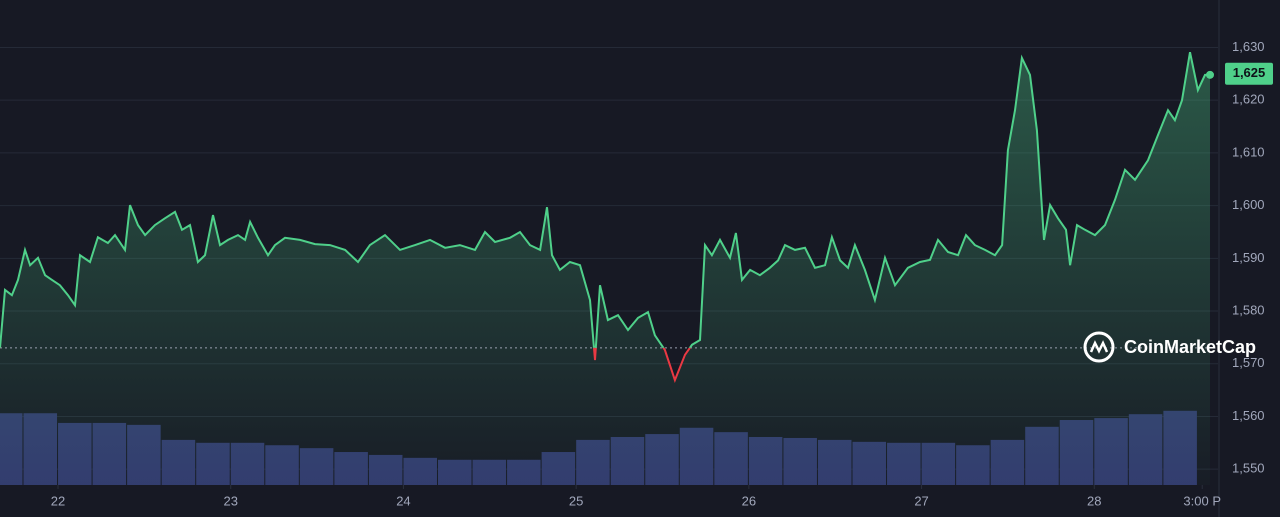 This screenshot has width=1280, height=517. What do you see at coordinates (1248, 415) in the screenshot?
I see `y-tick-label: 1,560` at bounding box center [1248, 415].